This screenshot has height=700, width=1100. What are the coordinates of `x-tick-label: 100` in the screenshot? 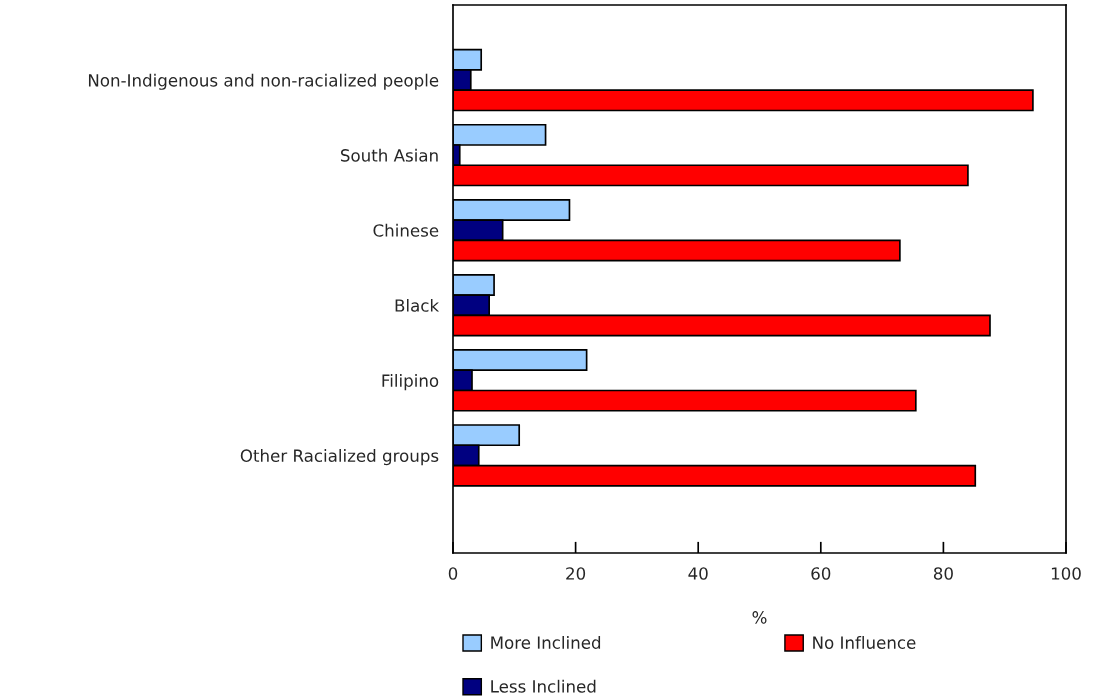 It's located at (1066, 573).